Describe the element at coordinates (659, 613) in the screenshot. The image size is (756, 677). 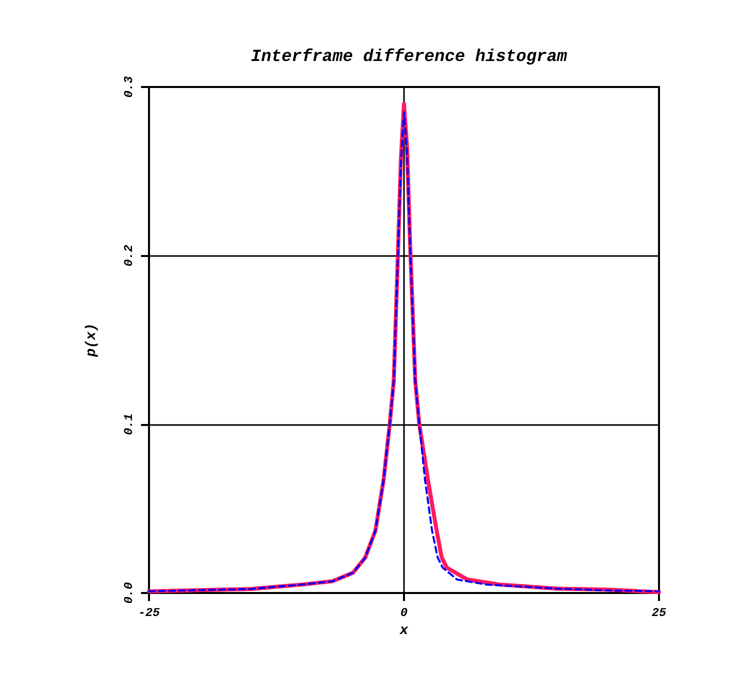
I see `x-tick-label: 25` at that location.